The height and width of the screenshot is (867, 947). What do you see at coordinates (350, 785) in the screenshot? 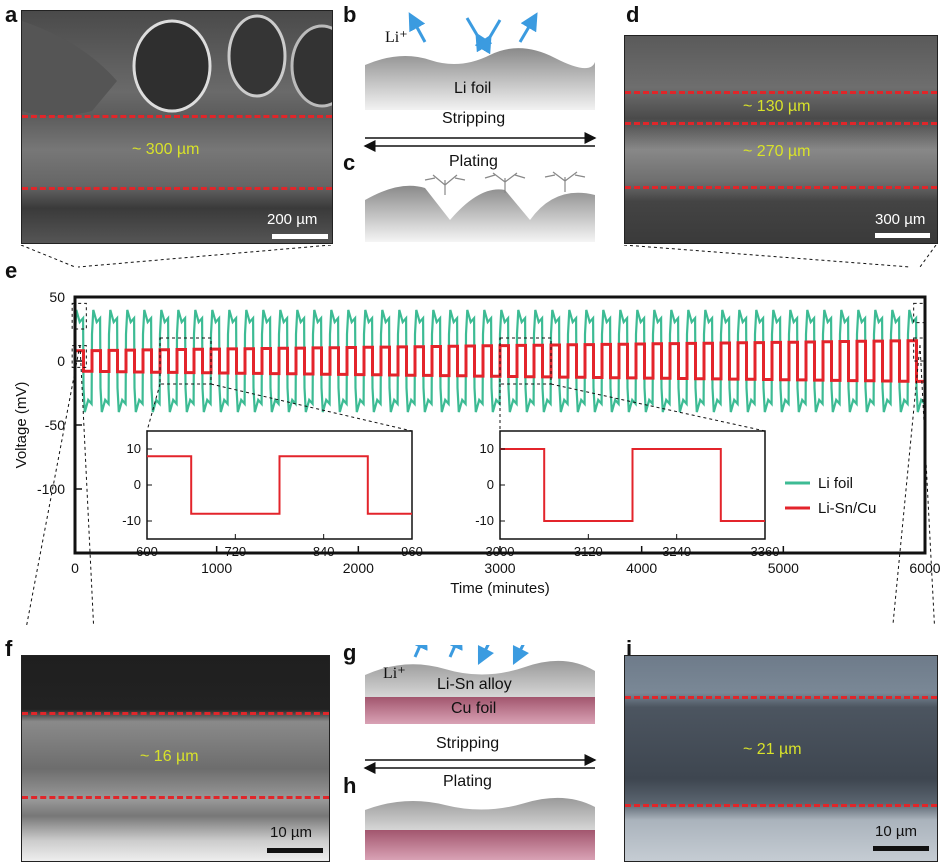
I see `panel-letter-h: h` at bounding box center [350, 785].